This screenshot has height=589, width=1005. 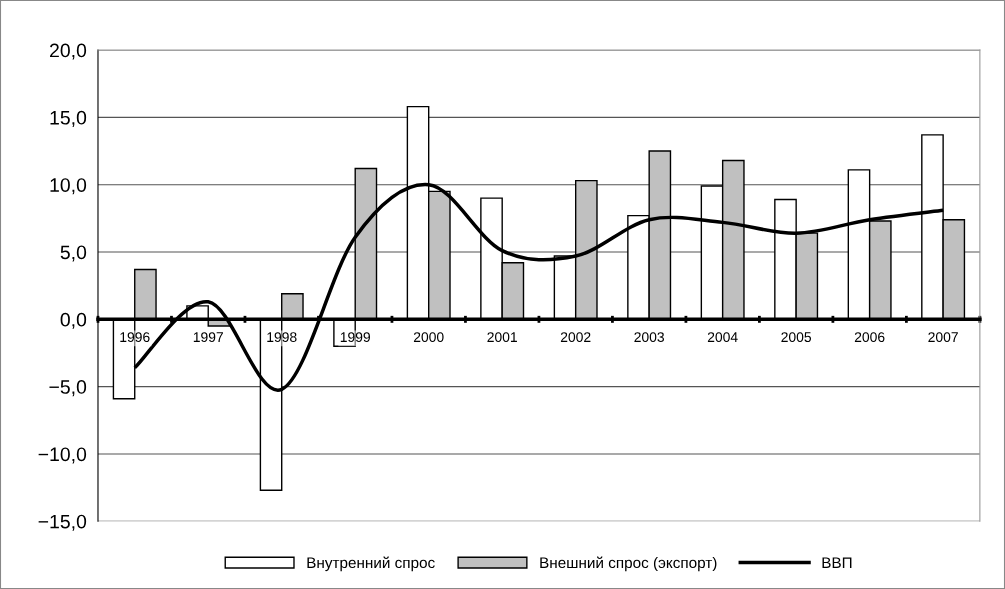 I want to click on x-tick-label: 2004, so click(x=722, y=337).